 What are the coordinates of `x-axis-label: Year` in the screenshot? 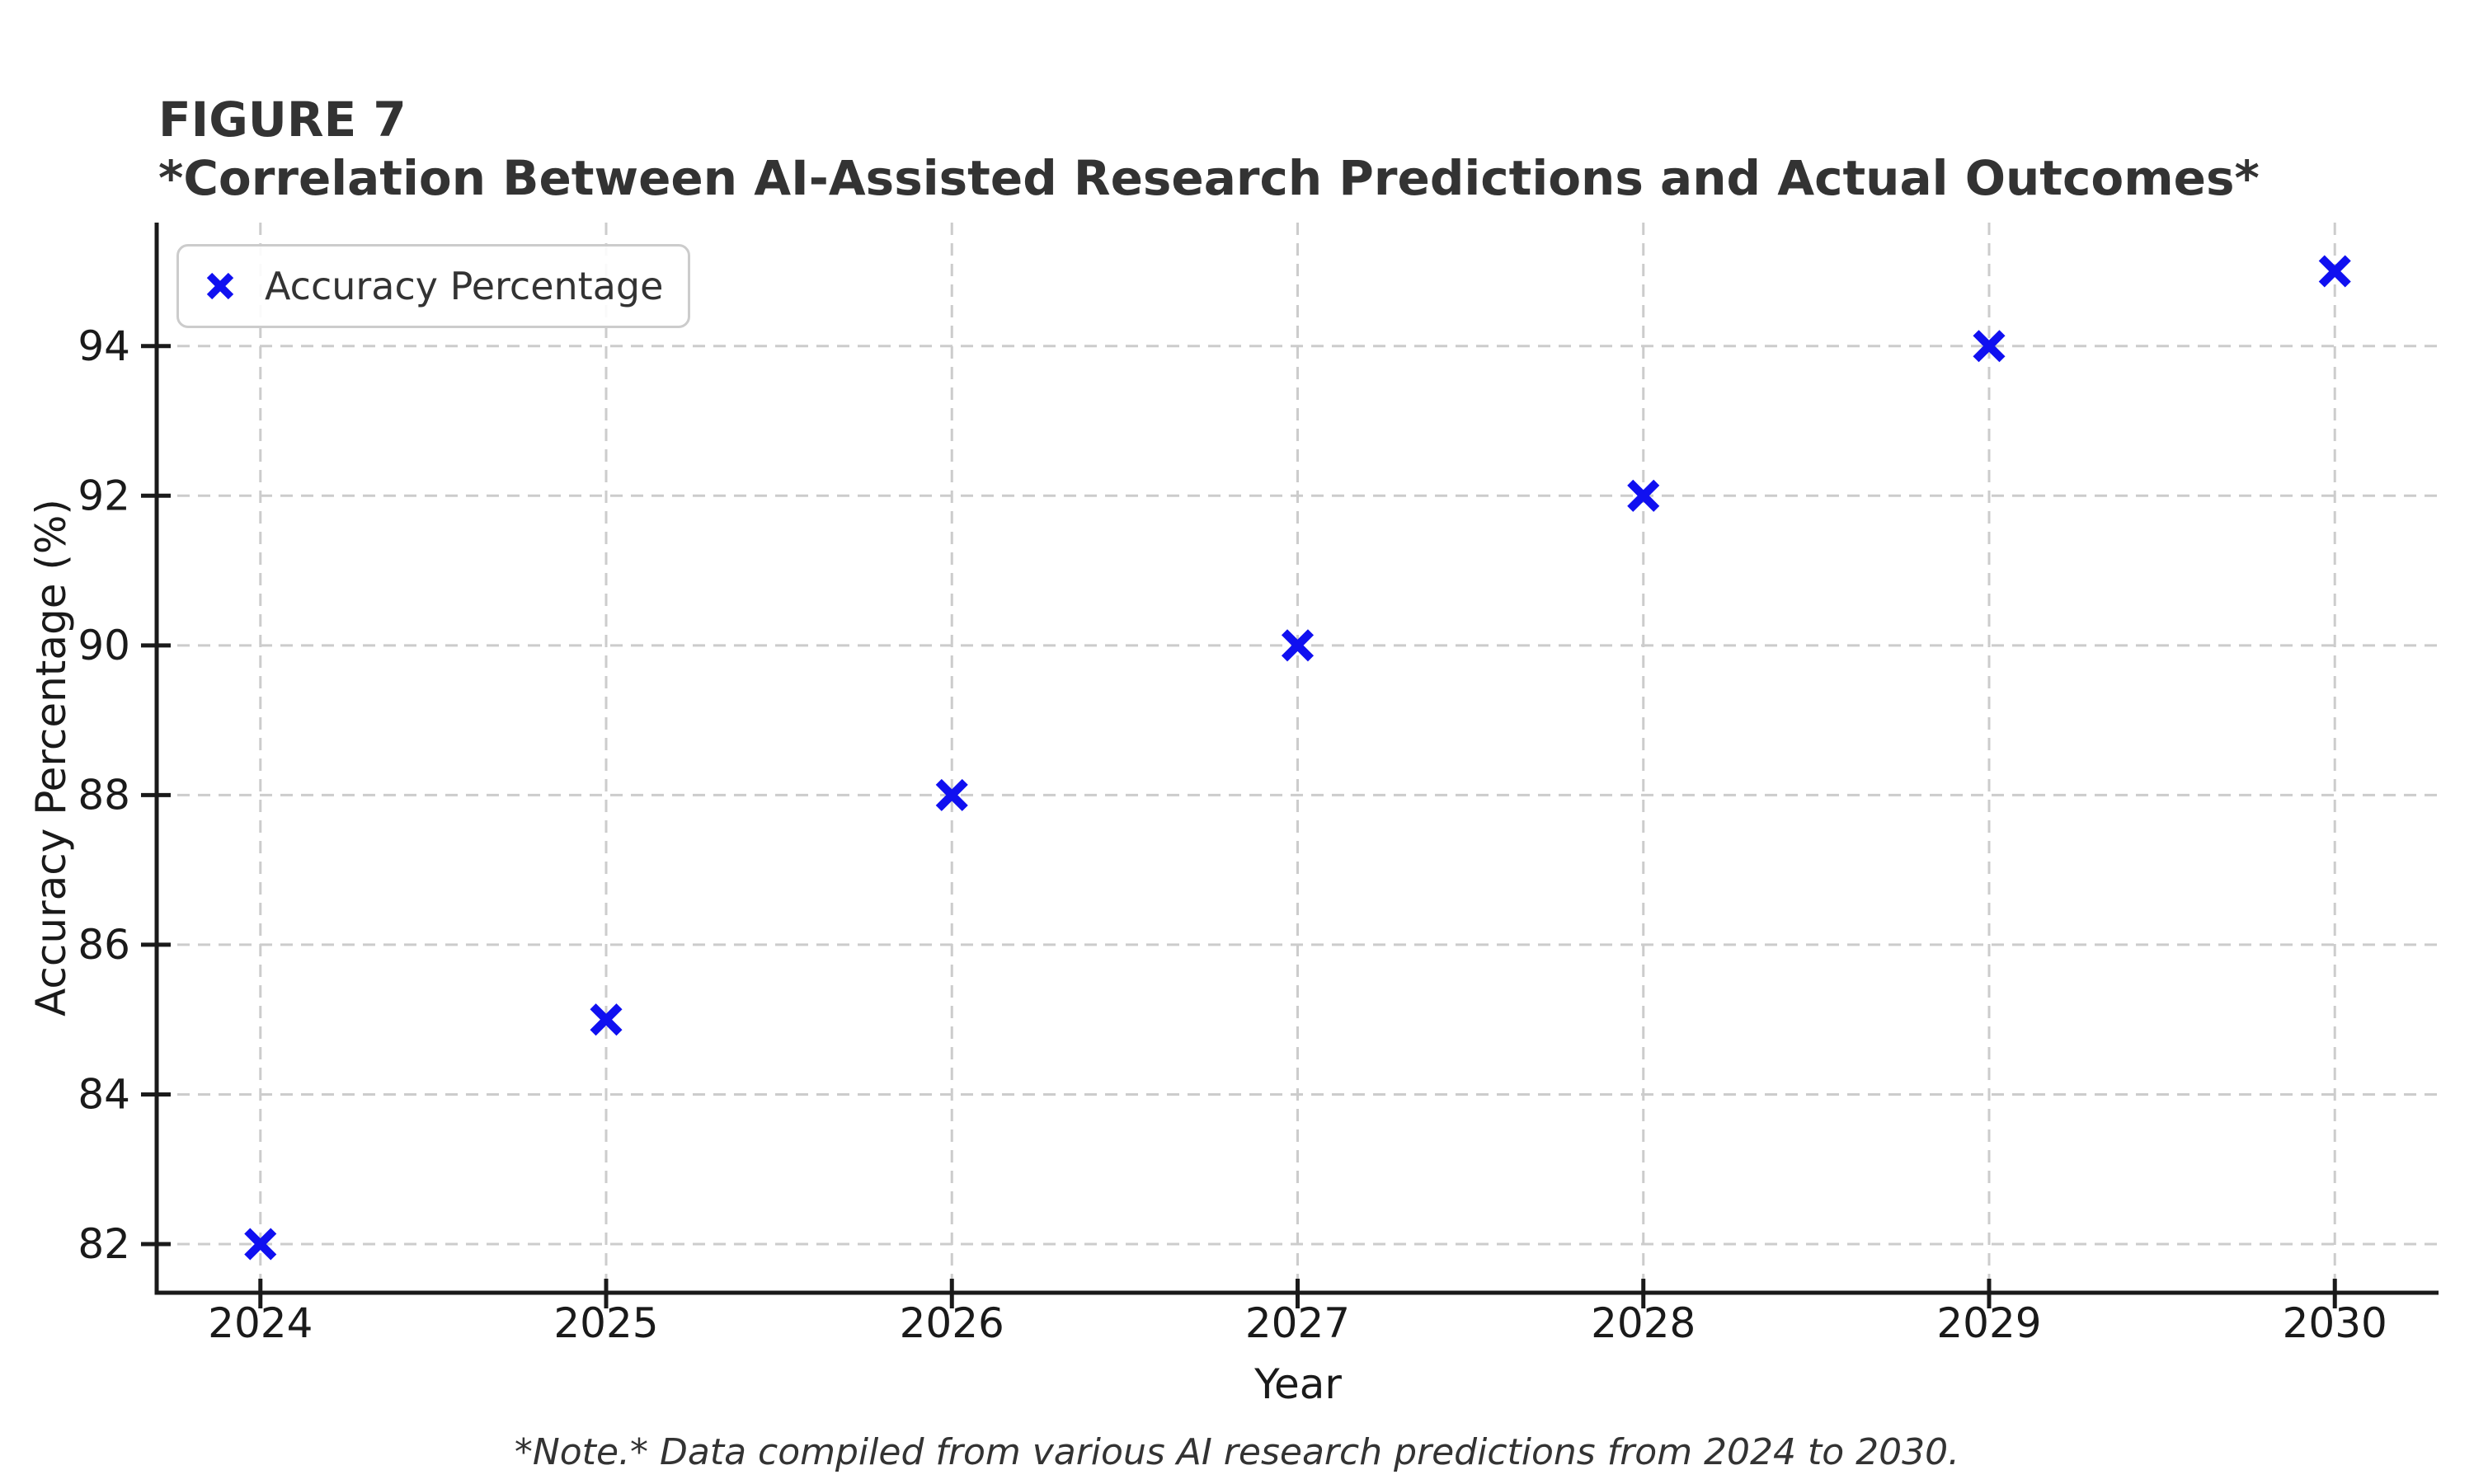 It's located at (1298, 1384).